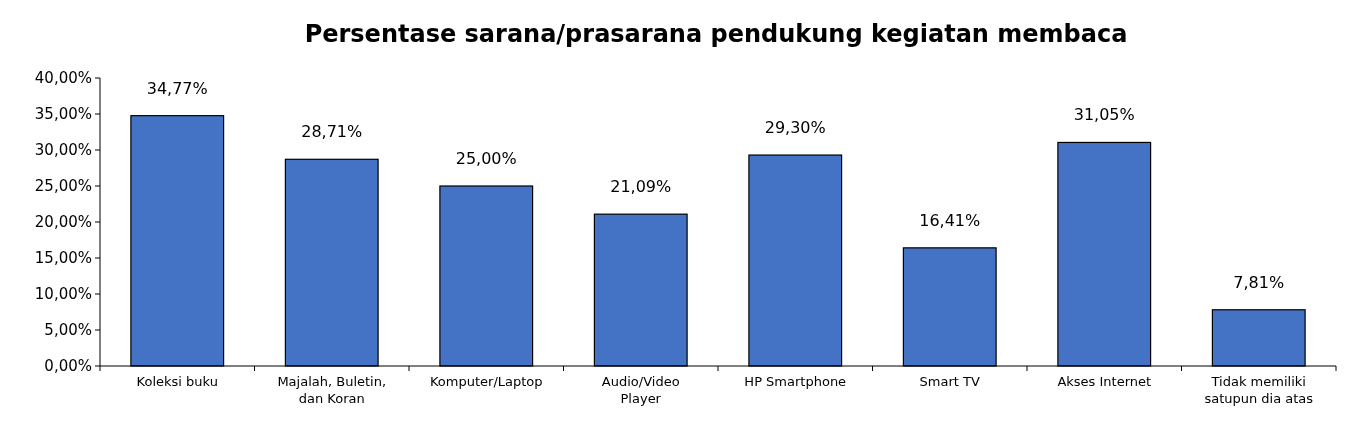 The height and width of the screenshot is (424, 1352). What do you see at coordinates (950, 220) in the screenshot?
I see `data-label: 16,41%` at bounding box center [950, 220].